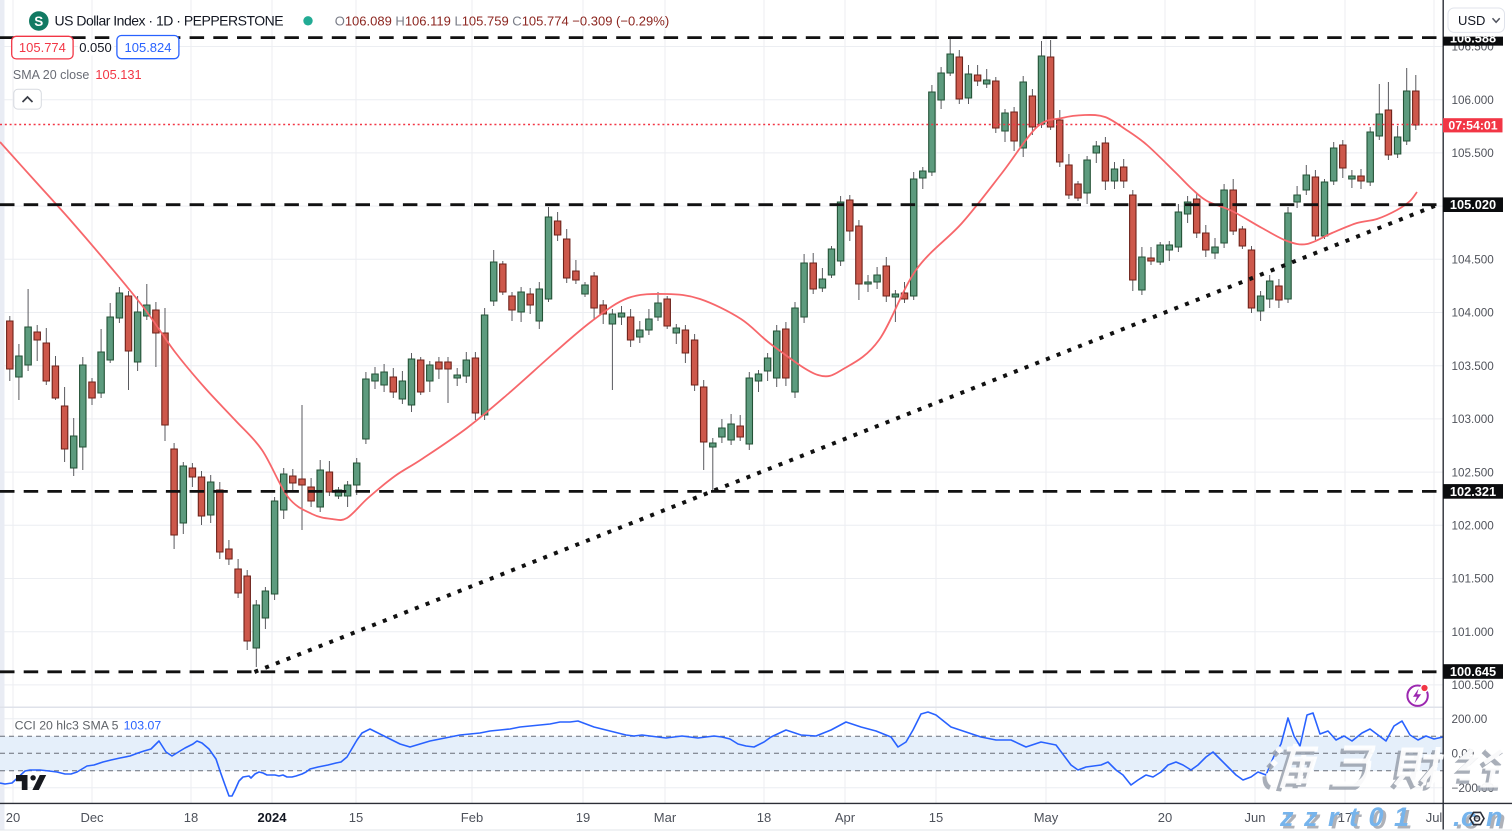 This screenshot has height=834, width=1512. Describe the element at coordinates (95, 47) in the screenshot. I see `svg-text: 0.050` at that location.